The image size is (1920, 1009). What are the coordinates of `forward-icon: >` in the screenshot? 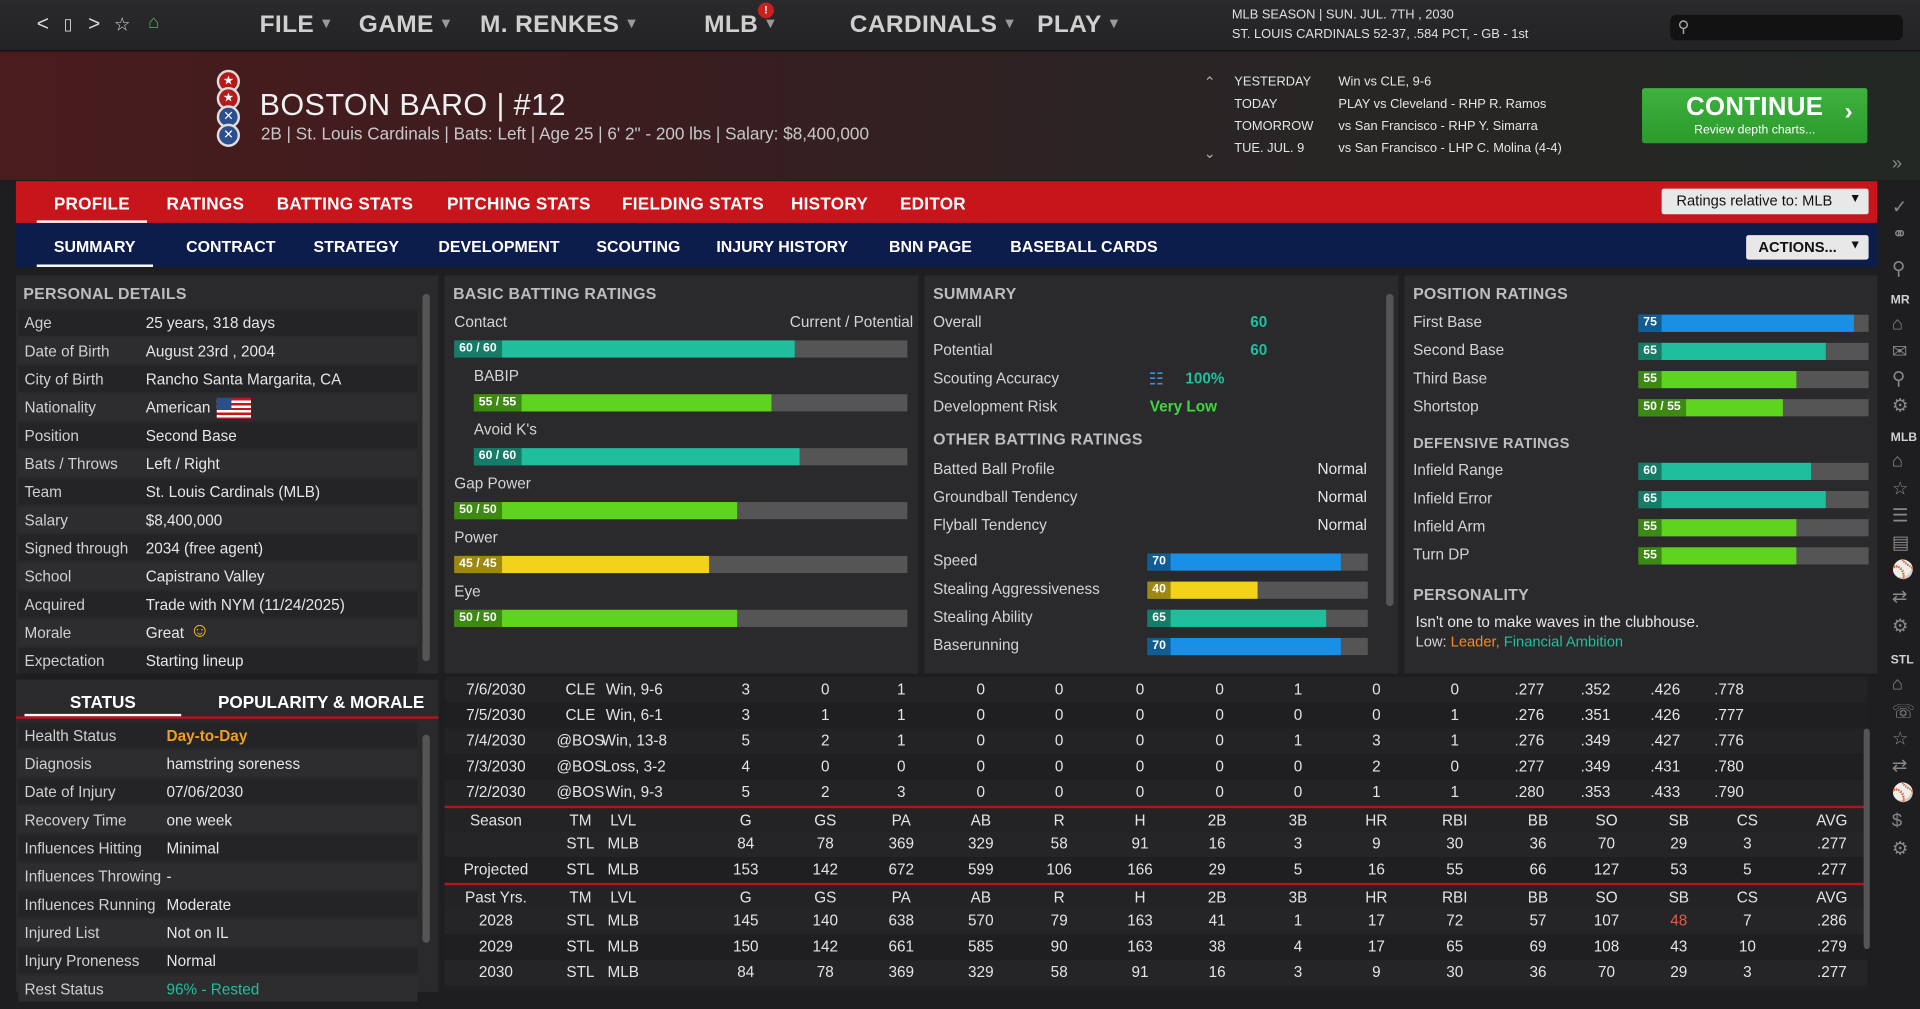 It's located at (94, 24).